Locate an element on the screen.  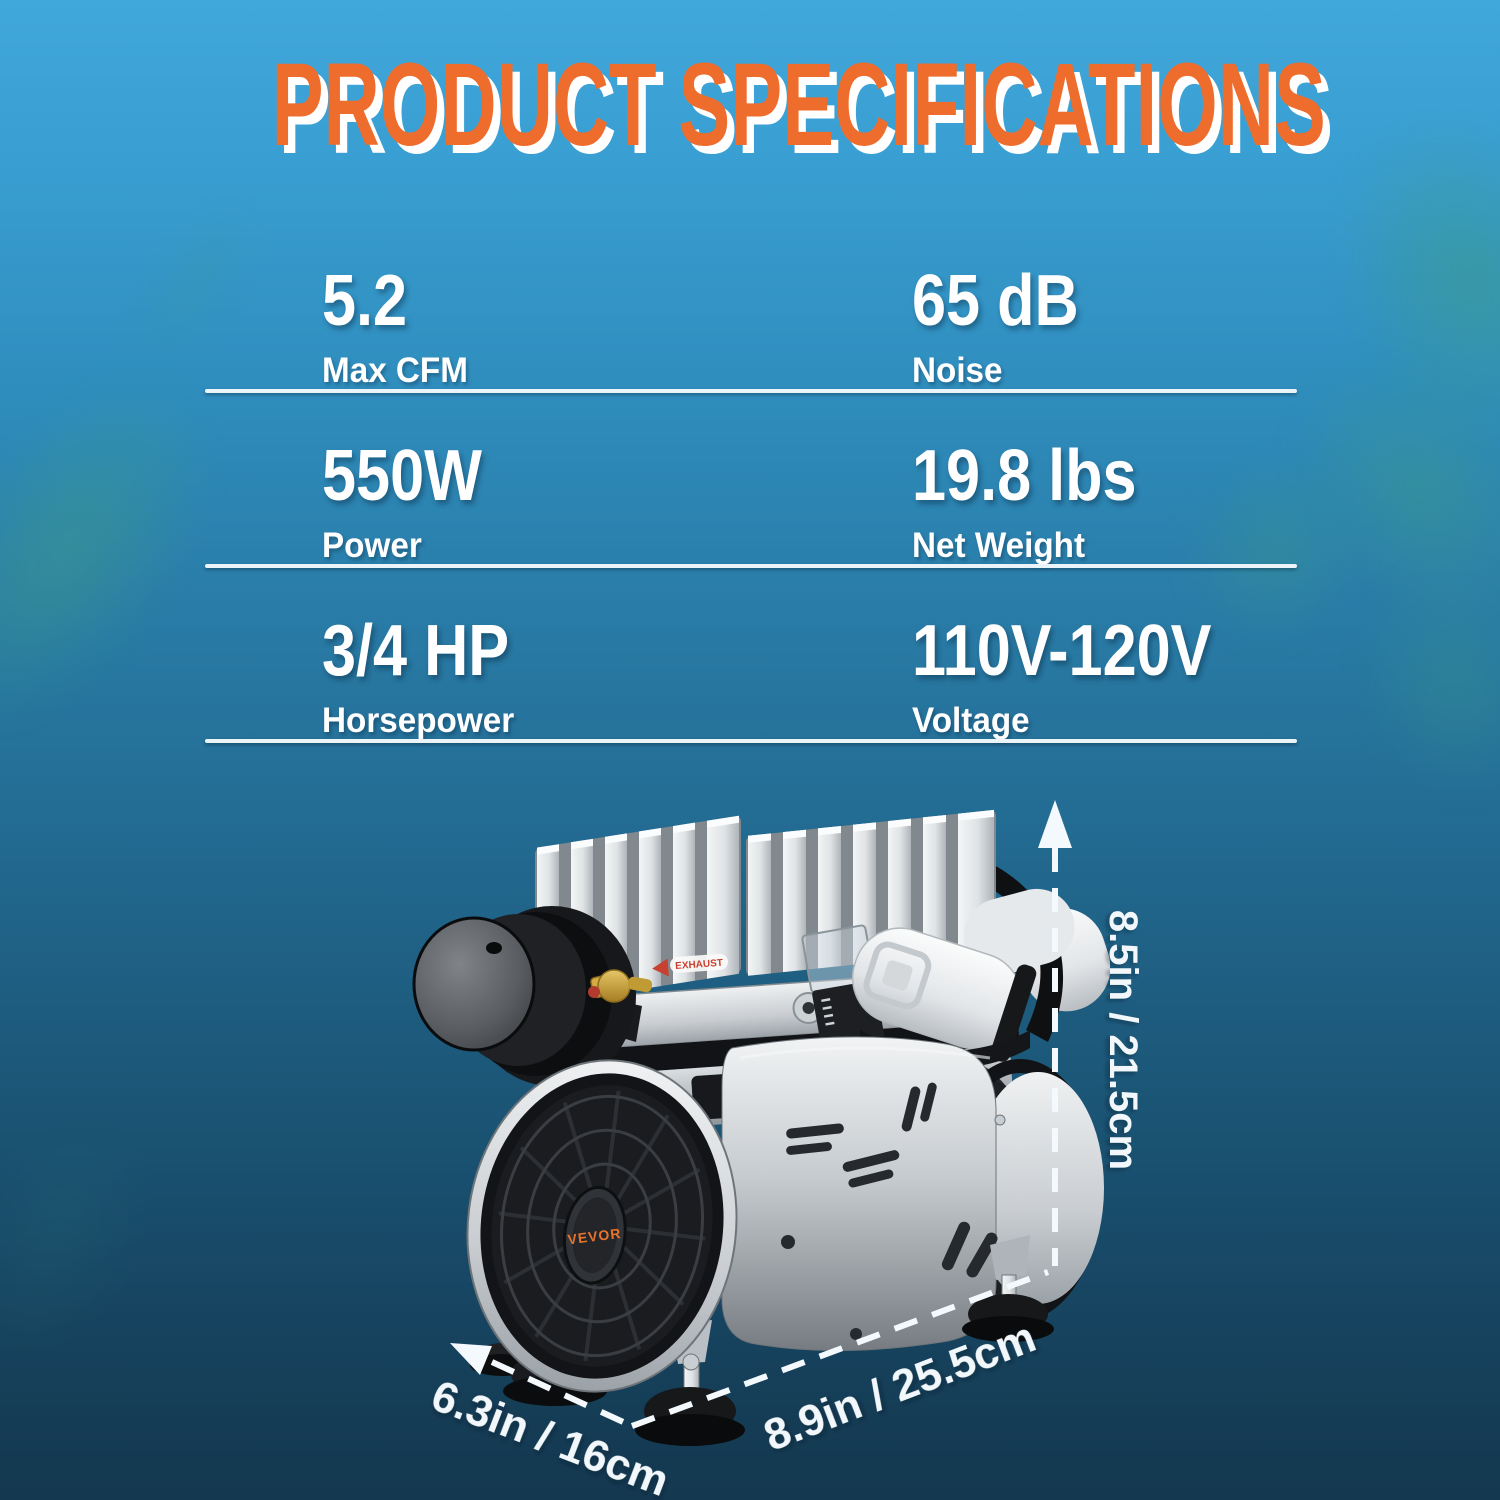
exhaust-marker: EXHAUST is located at coordinates (690, 965).